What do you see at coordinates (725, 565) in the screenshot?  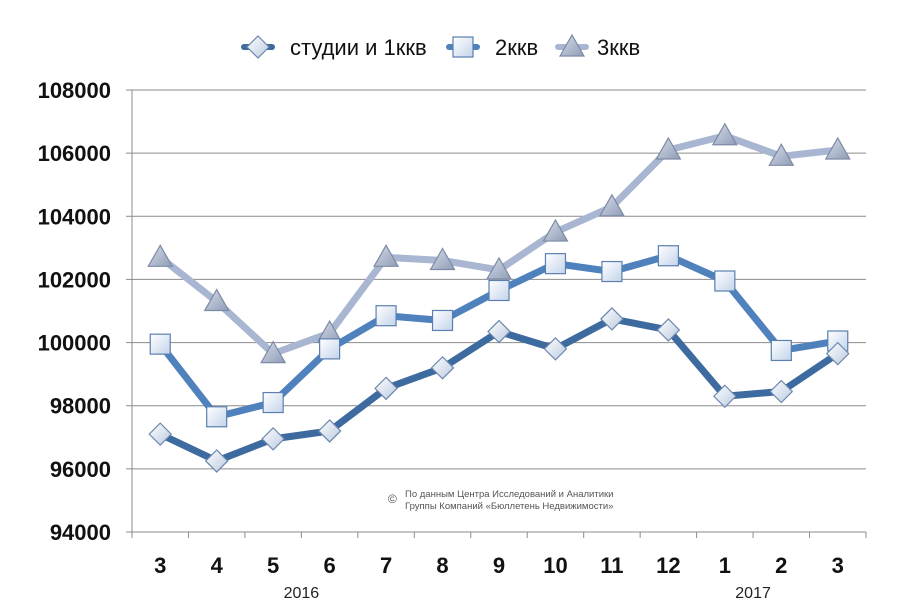 I see `x-tick-label: 1` at bounding box center [725, 565].